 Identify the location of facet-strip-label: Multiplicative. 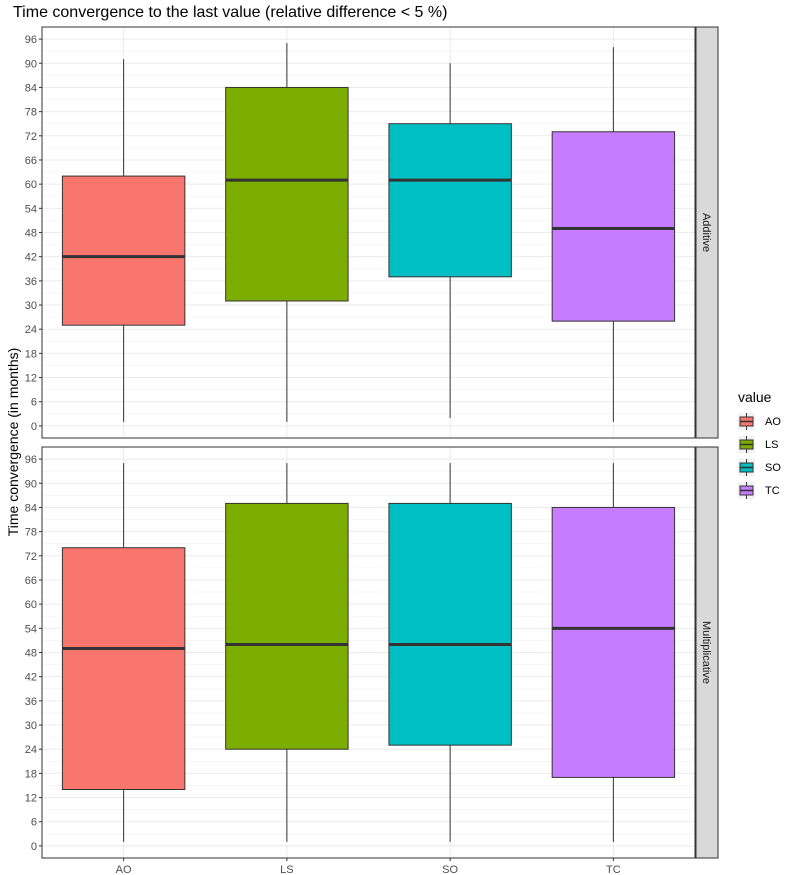
(706, 652).